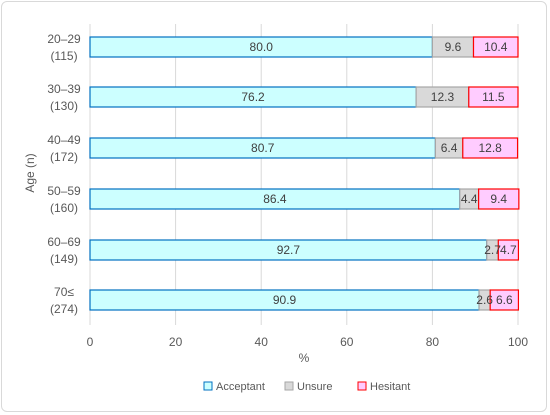  What do you see at coordinates (518, 342) in the screenshot?
I see `x-tick-label-100: 100` at bounding box center [518, 342].